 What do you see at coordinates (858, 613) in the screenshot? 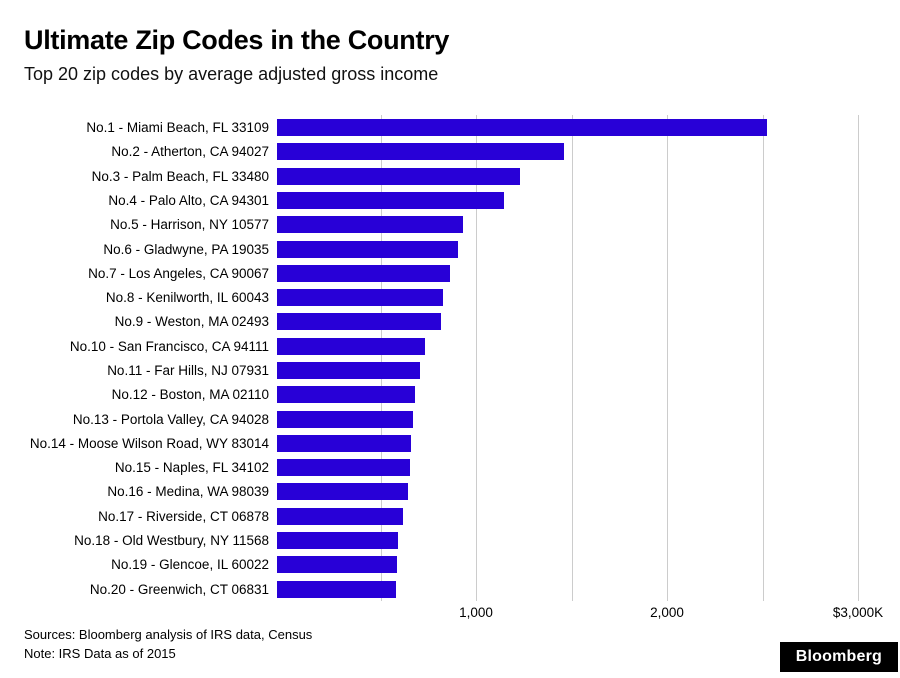
I see `x-tick-label: $3,000K` at bounding box center [858, 613].